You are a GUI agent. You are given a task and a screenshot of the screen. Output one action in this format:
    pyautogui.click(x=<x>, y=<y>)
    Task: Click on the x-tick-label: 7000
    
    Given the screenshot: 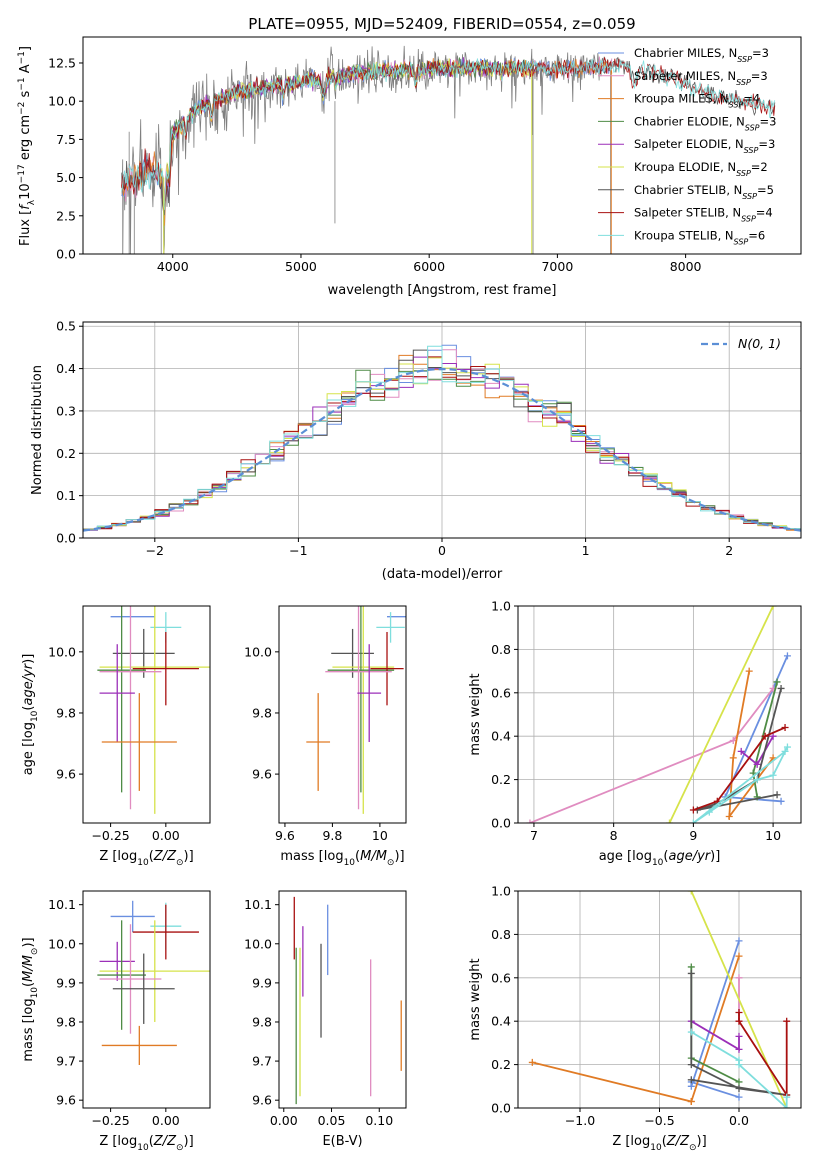 What is the action you would take?
    pyautogui.click(x=557, y=266)
    